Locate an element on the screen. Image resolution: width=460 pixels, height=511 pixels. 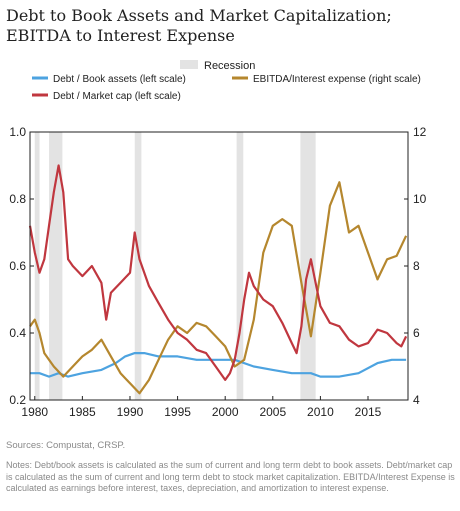
legend-ebitda-label: EBITDA/Interest expense (right scale) is located at coordinates (337, 79).